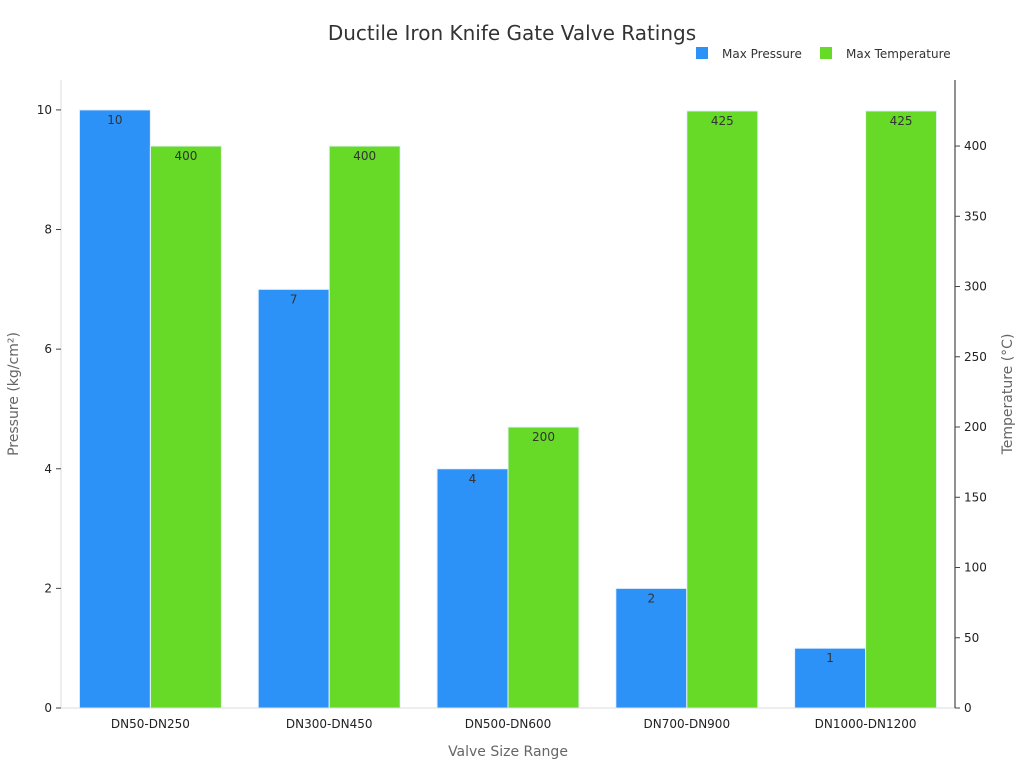 This screenshot has height=772, width=1024. Describe the element at coordinates (508, 752) in the screenshot. I see `x-axis-label: Valve Size Range` at that location.